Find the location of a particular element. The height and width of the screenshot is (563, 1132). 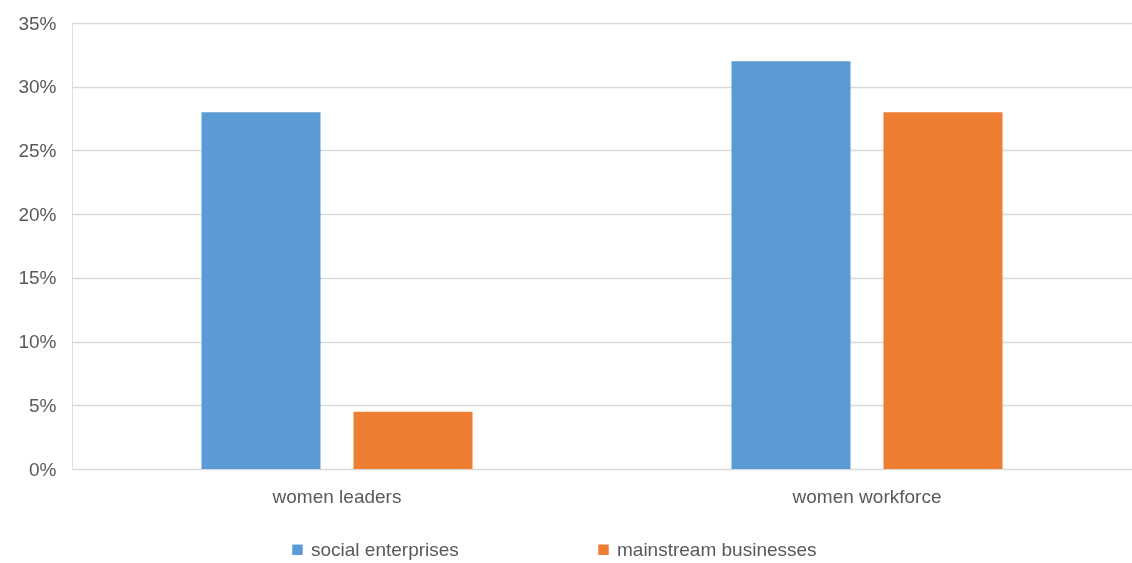

x-tick-label: women workforce is located at coordinates (866, 496).